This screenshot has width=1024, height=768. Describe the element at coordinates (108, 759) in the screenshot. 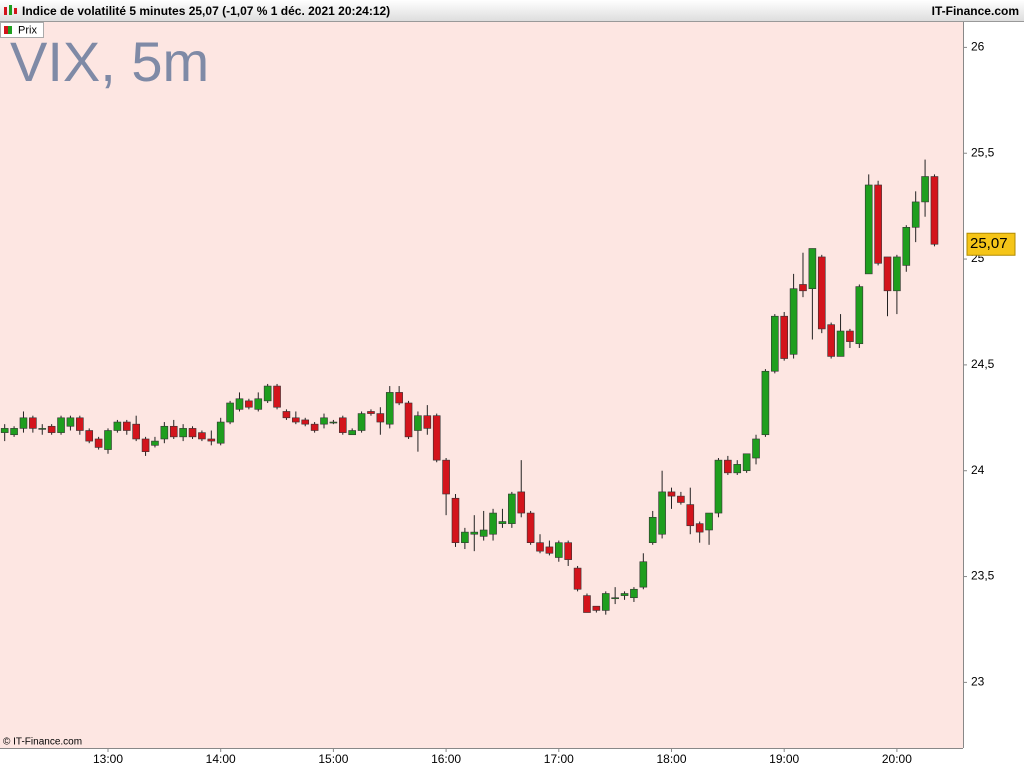

I see `x-tick-label: 13:00` at that location.